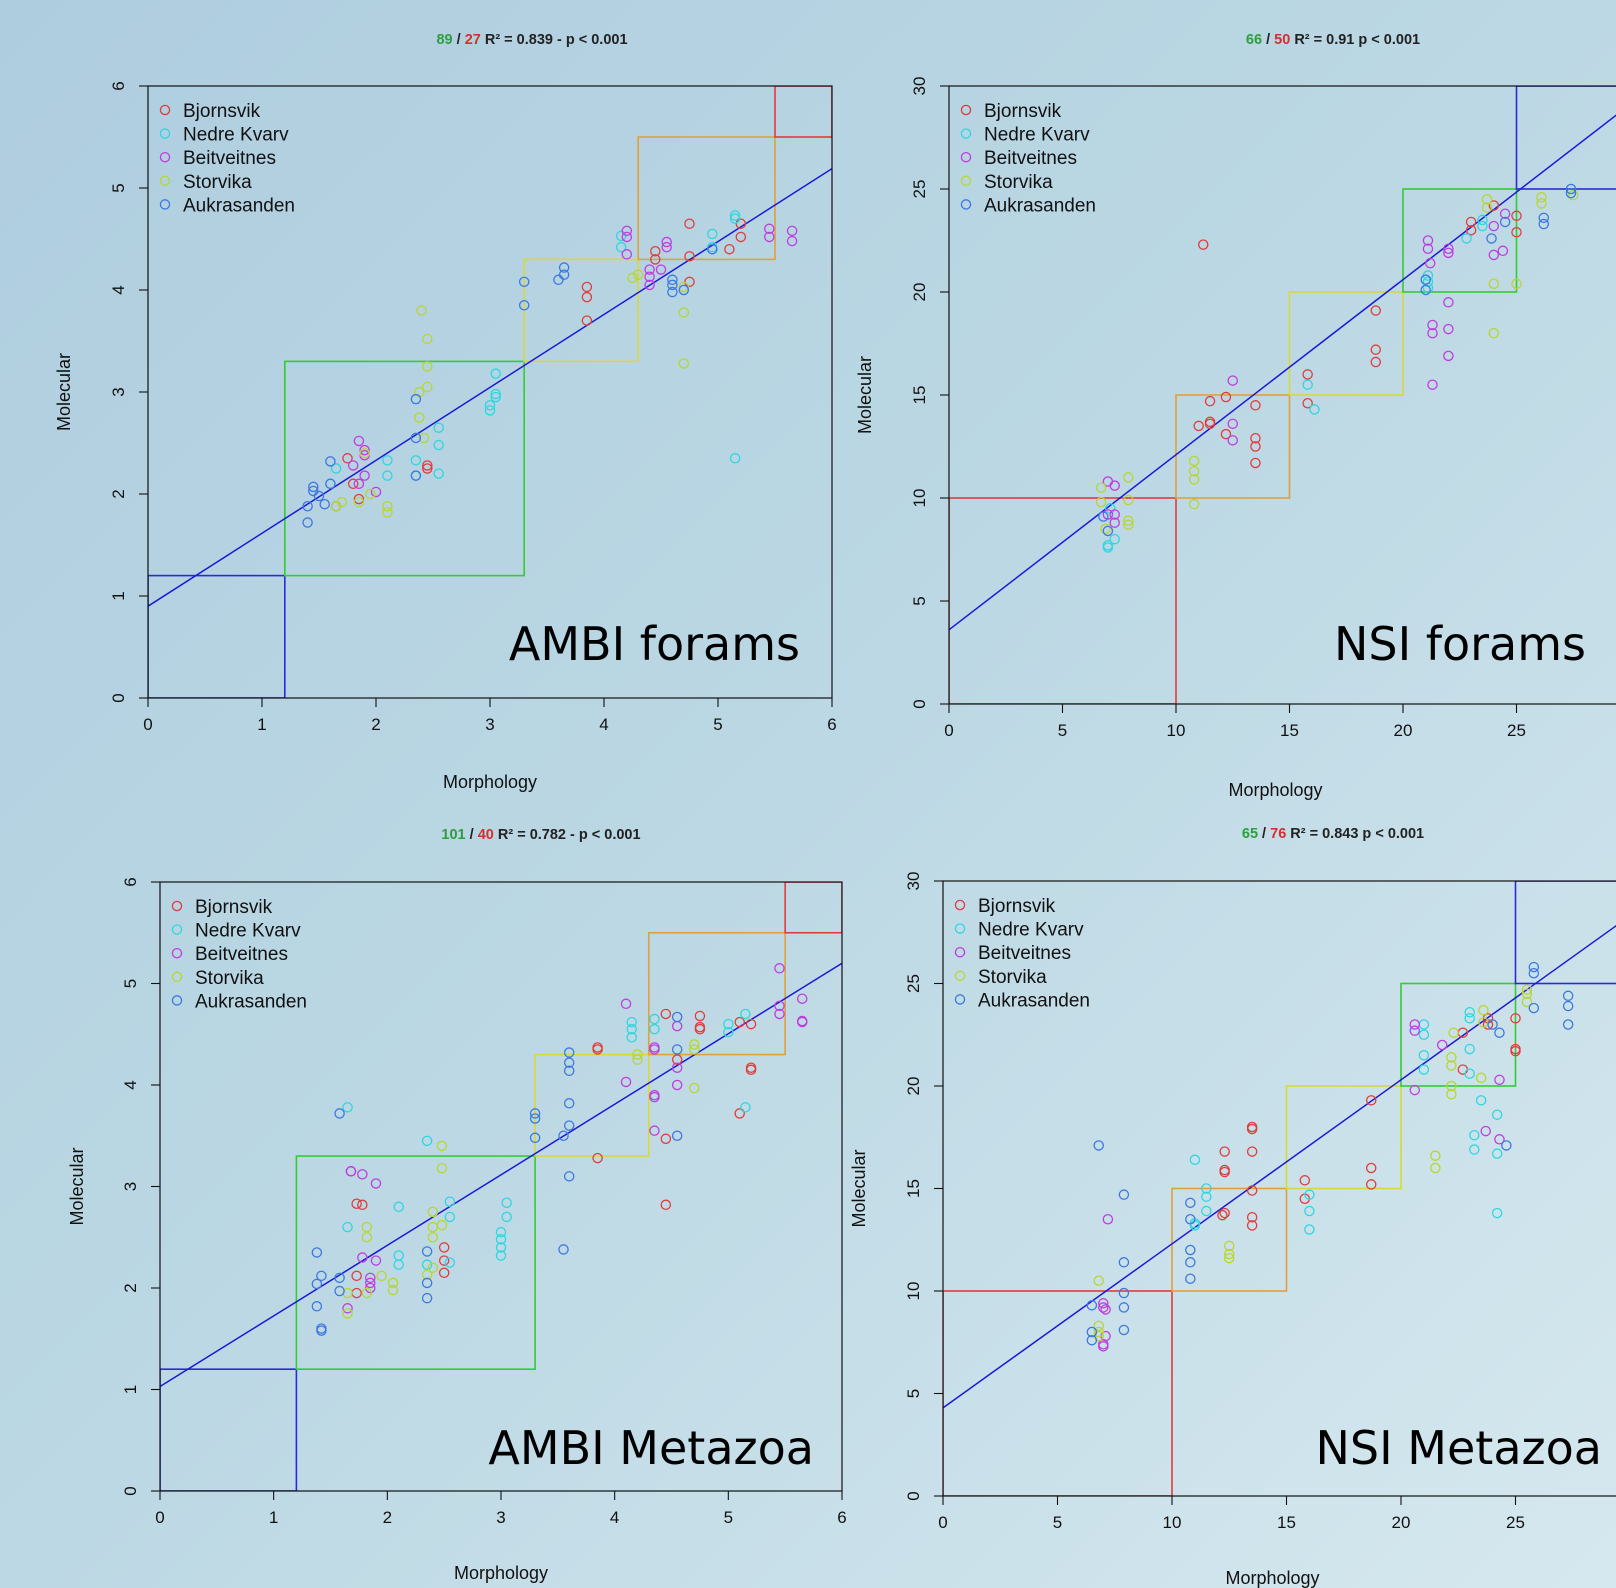  I want to click on legend-label: Aukrasanden, so click(1034, 1000).